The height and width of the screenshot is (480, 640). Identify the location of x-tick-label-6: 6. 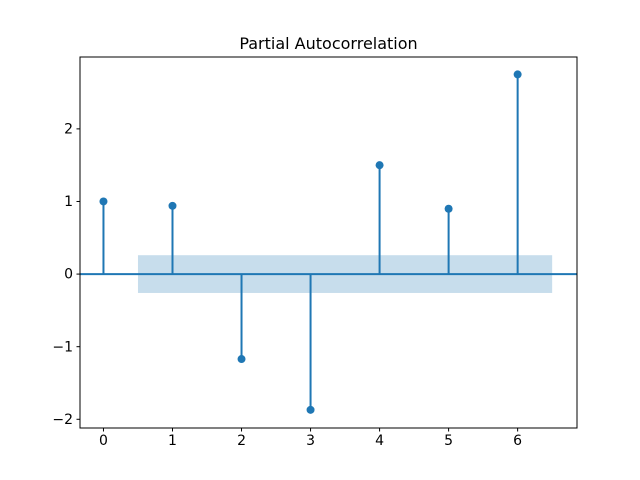
(517, 441).